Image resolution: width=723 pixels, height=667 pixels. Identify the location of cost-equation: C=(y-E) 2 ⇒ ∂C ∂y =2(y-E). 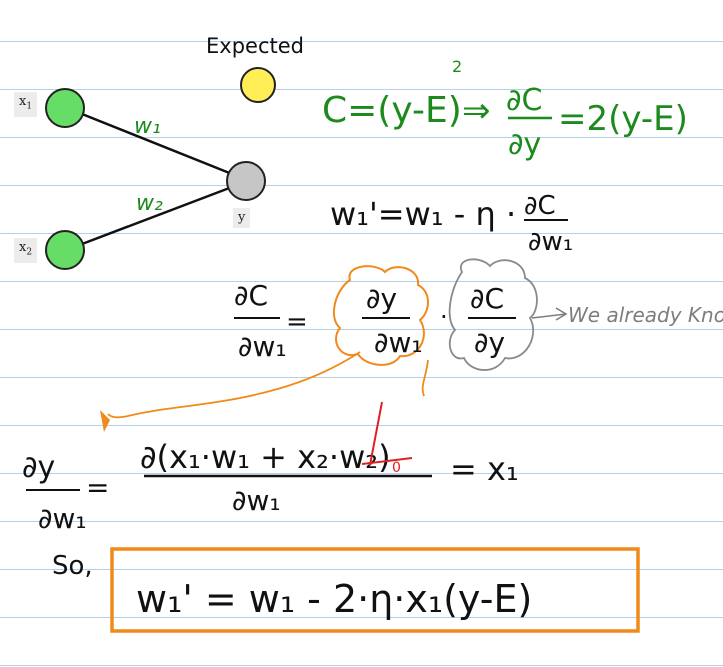
(505, 109).